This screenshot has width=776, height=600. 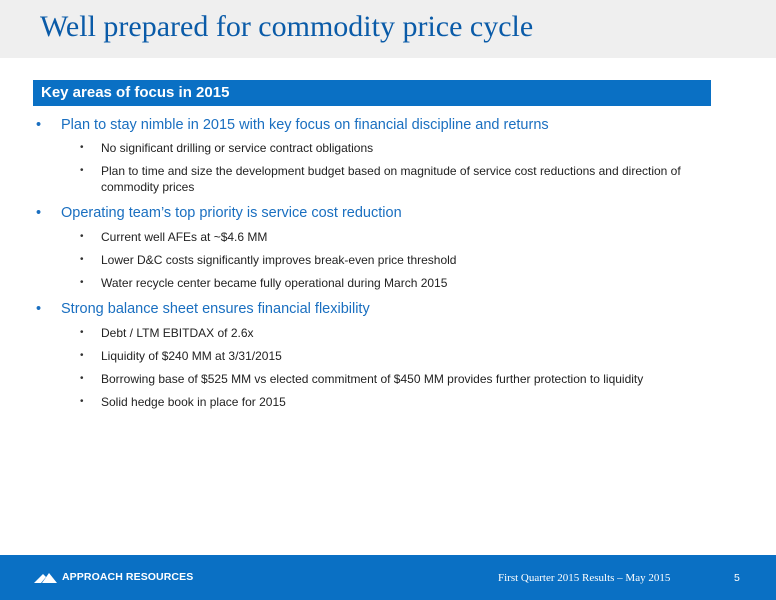 I want to click on logo-text: APPROACH RESOURCES, so click(x=128, y=577).